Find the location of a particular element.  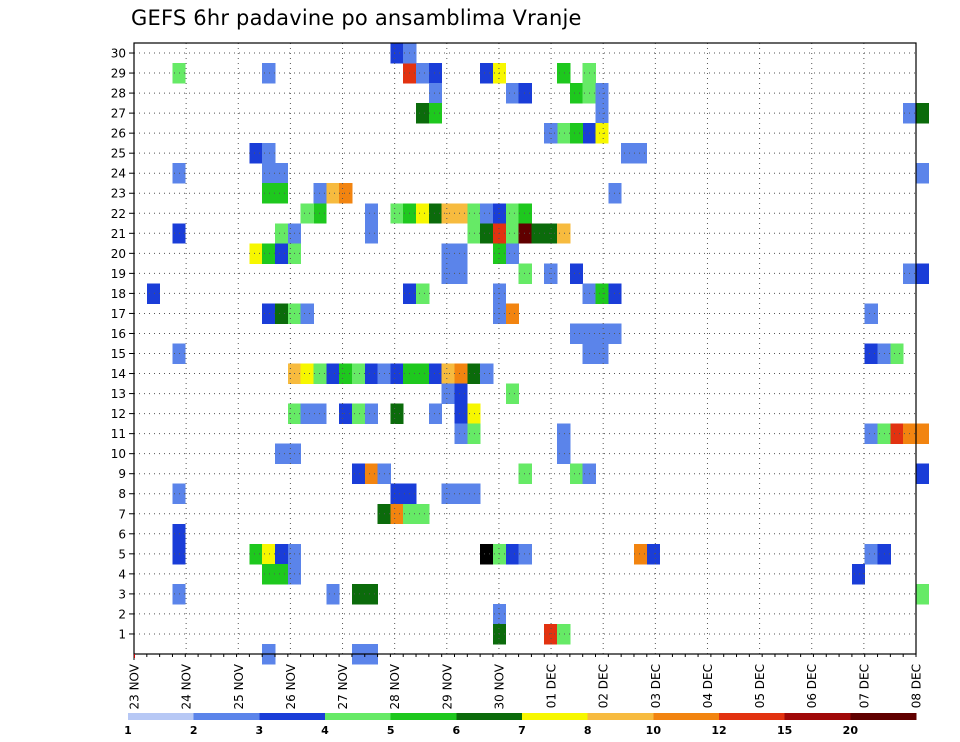

y-tick-label: 2 is located at coordinates (122, 614).